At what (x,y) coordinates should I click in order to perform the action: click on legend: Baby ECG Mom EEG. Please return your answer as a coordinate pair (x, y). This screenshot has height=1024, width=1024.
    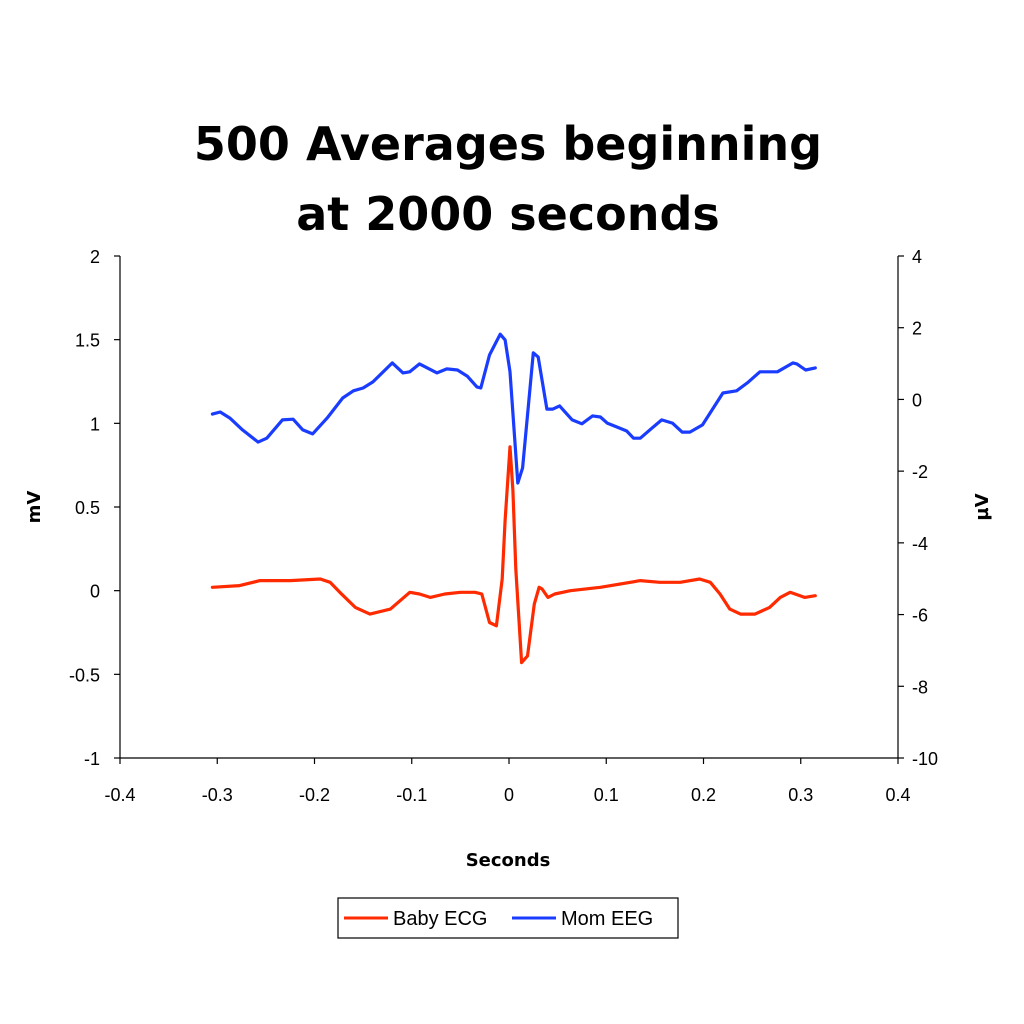
    Looking at the image, I should click on (508, 918).